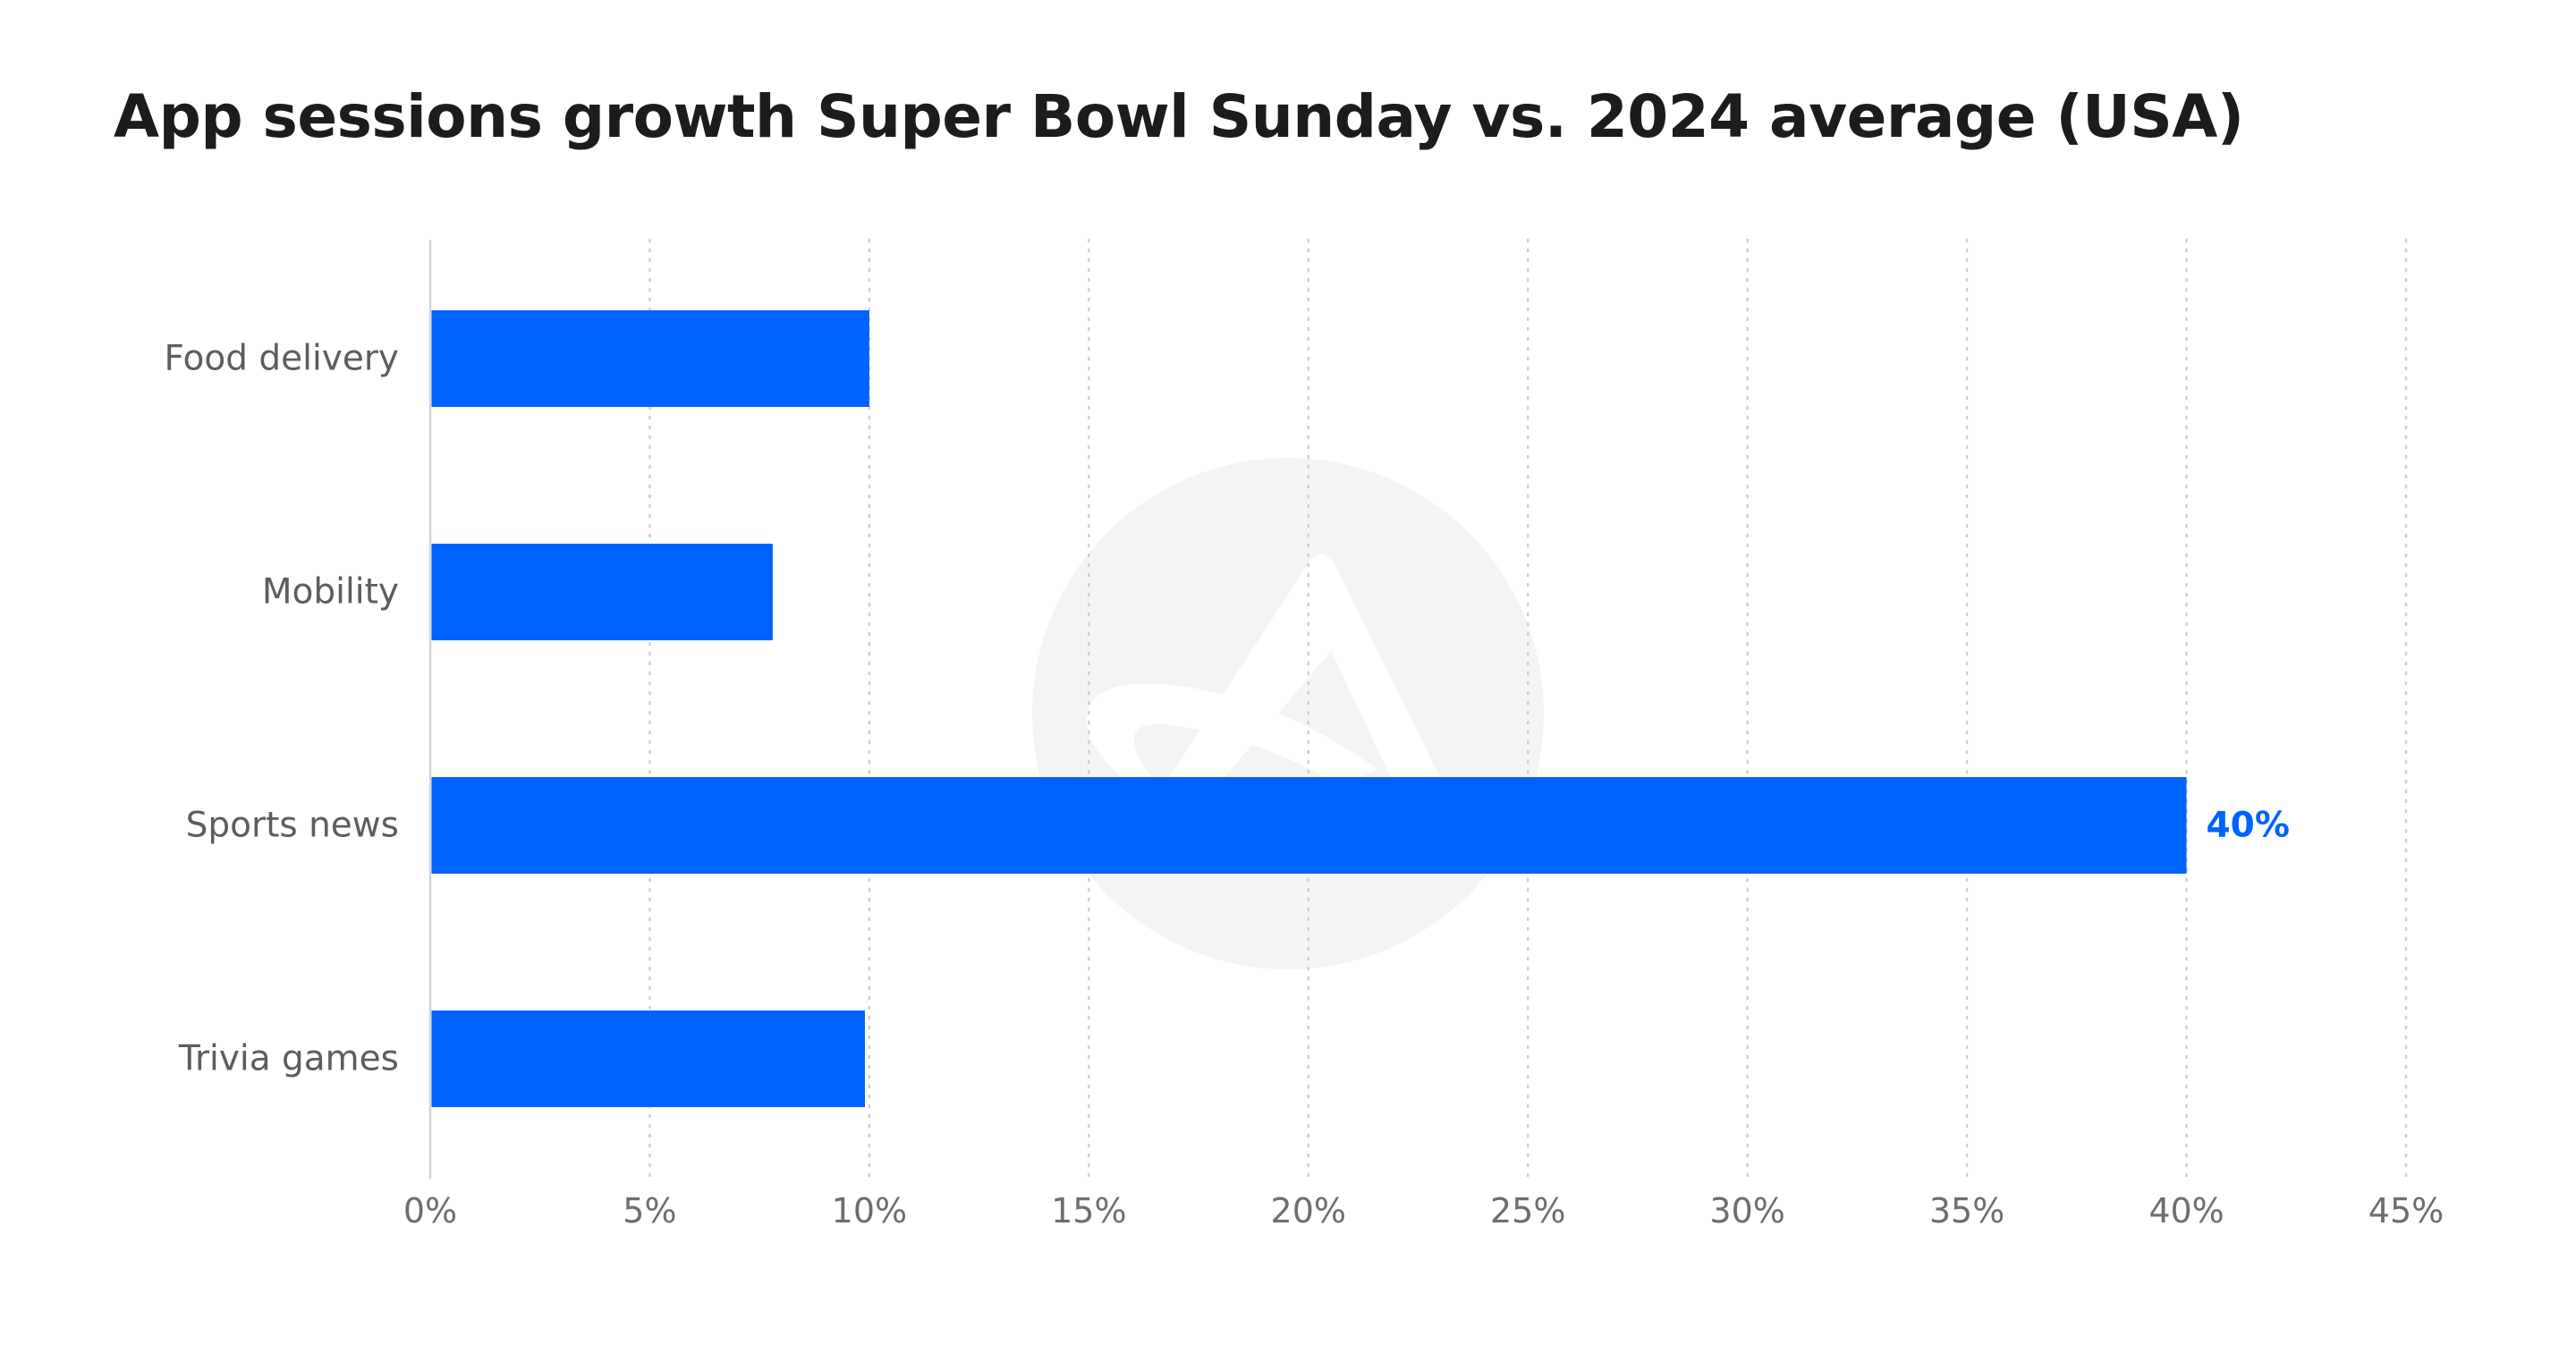 The width and height of the screenshot is (2576, 1353). What do you see at coordinates (649, 1210) in the screenshot?
I see `x-tick-label: 5%` at bounding box center [649, 1210].